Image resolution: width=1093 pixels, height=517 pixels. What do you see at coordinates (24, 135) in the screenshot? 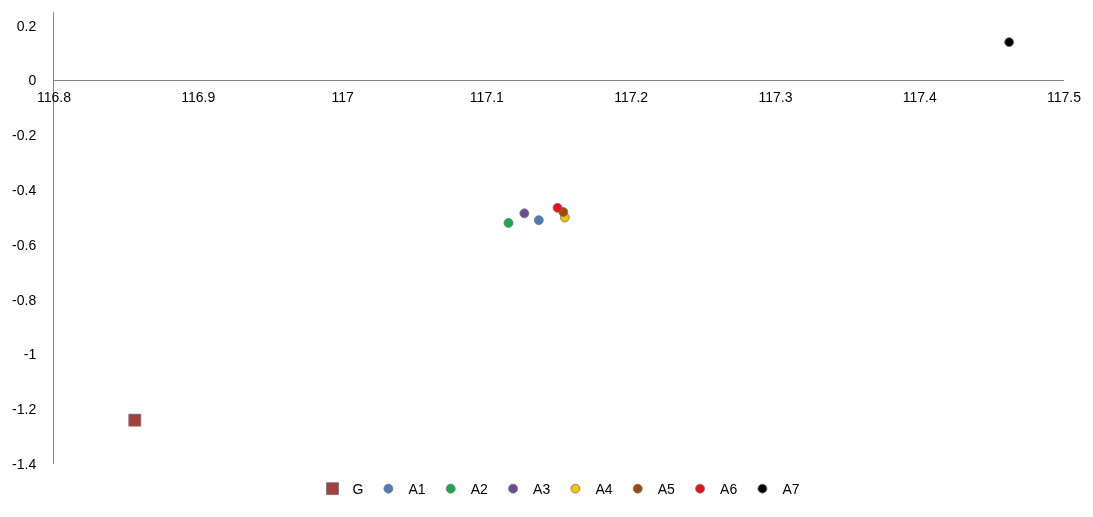
I see `y-tick-label: -0.2` at bounding box center [24, 135].